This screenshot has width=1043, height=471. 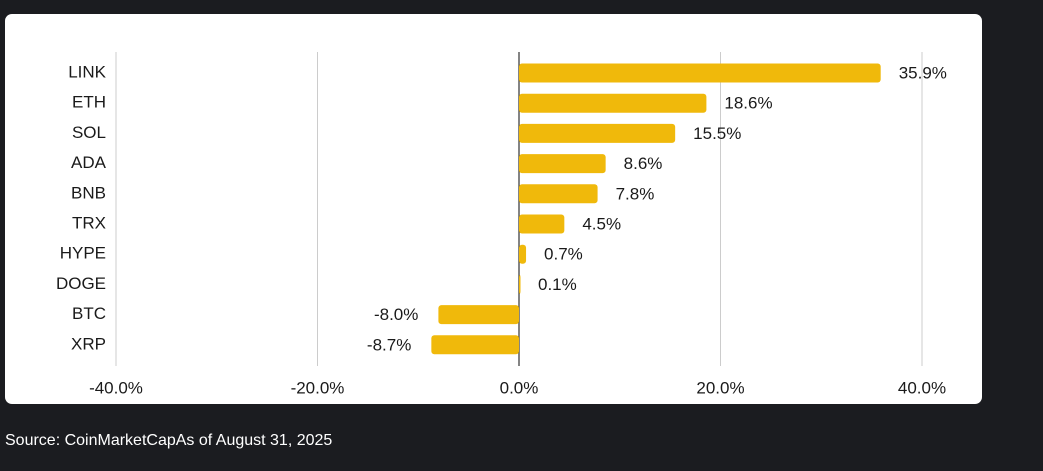 What do you see at coordinates (557, 284) in the screenshot?
I see `value-label: 0.1%` at bounding box center [557, 284].